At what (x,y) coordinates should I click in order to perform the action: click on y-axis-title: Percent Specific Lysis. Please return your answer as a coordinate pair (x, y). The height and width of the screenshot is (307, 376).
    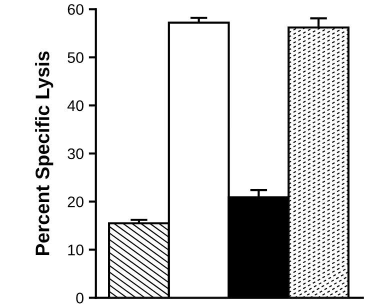
    Looking at the image, I should click on (44, 153).